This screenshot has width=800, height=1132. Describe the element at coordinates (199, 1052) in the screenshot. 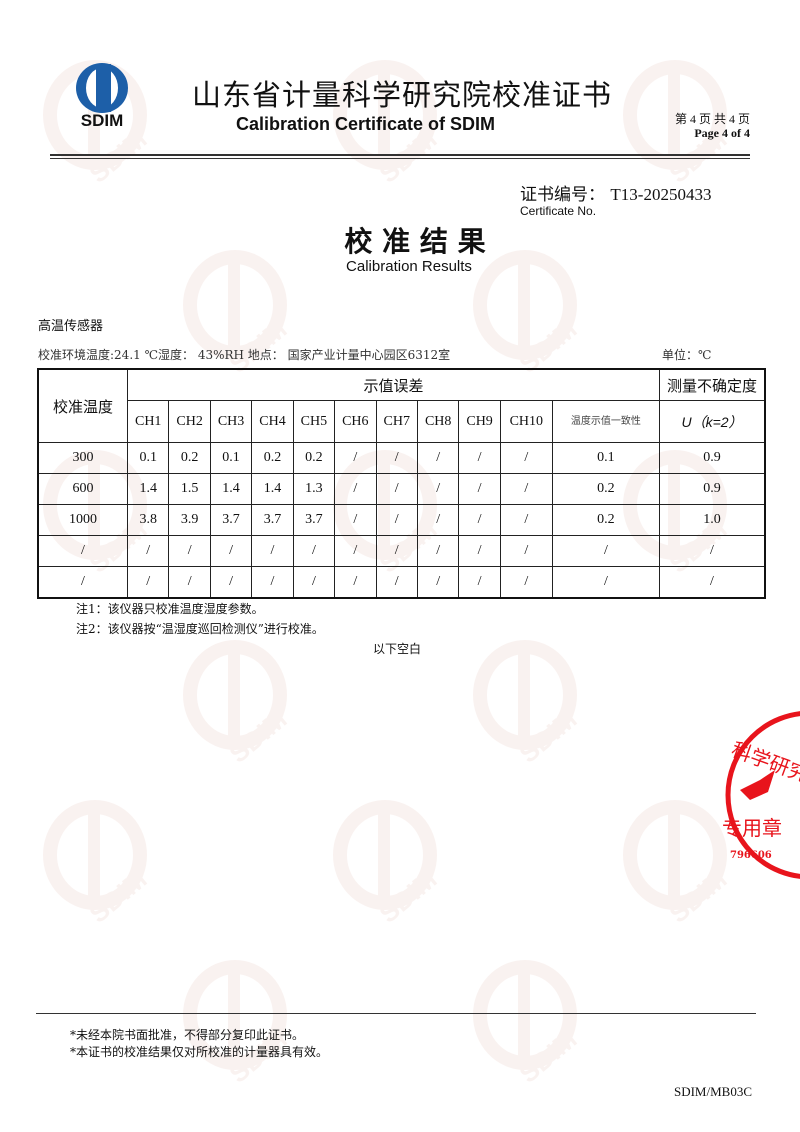

I see `footer-line-2: *本证书的校准结果仅对所校准的计量器具有效。` at that location.